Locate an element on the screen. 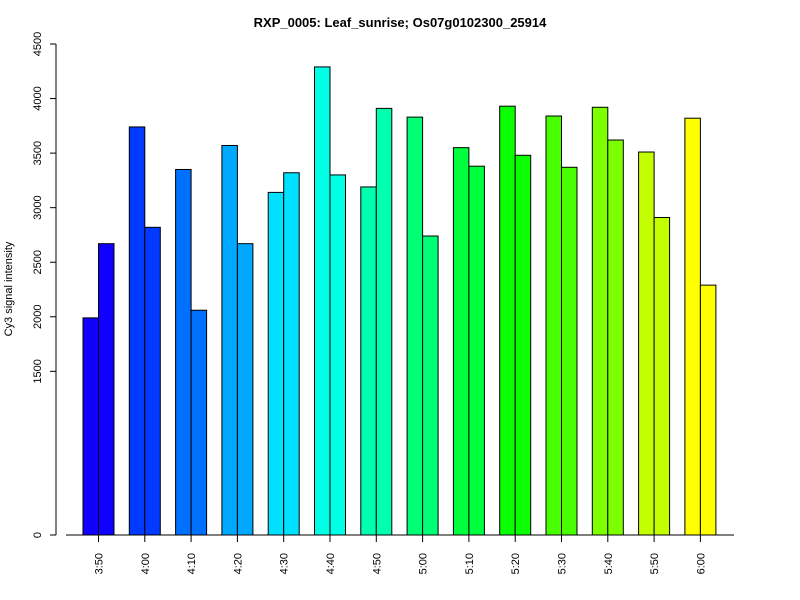 The height and width of the screenshot is (600, 800). y-tick-label: 1500 is located at coordinates (38, 371).